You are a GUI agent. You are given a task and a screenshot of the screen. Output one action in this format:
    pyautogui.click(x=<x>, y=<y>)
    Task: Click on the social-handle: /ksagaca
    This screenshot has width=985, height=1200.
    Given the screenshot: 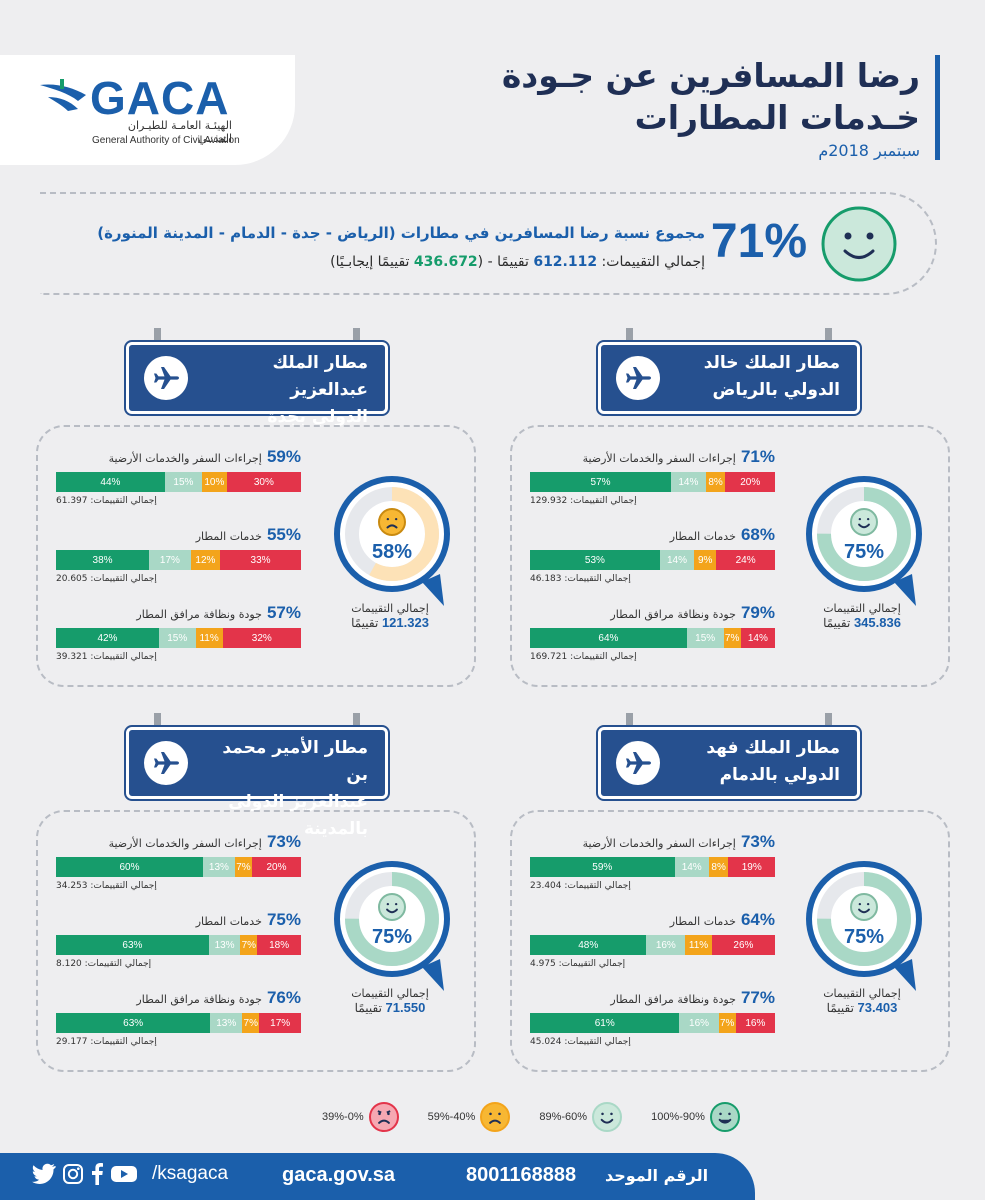 What is the action you would take?
    pyautogui.click(x=190, y=1173)
    